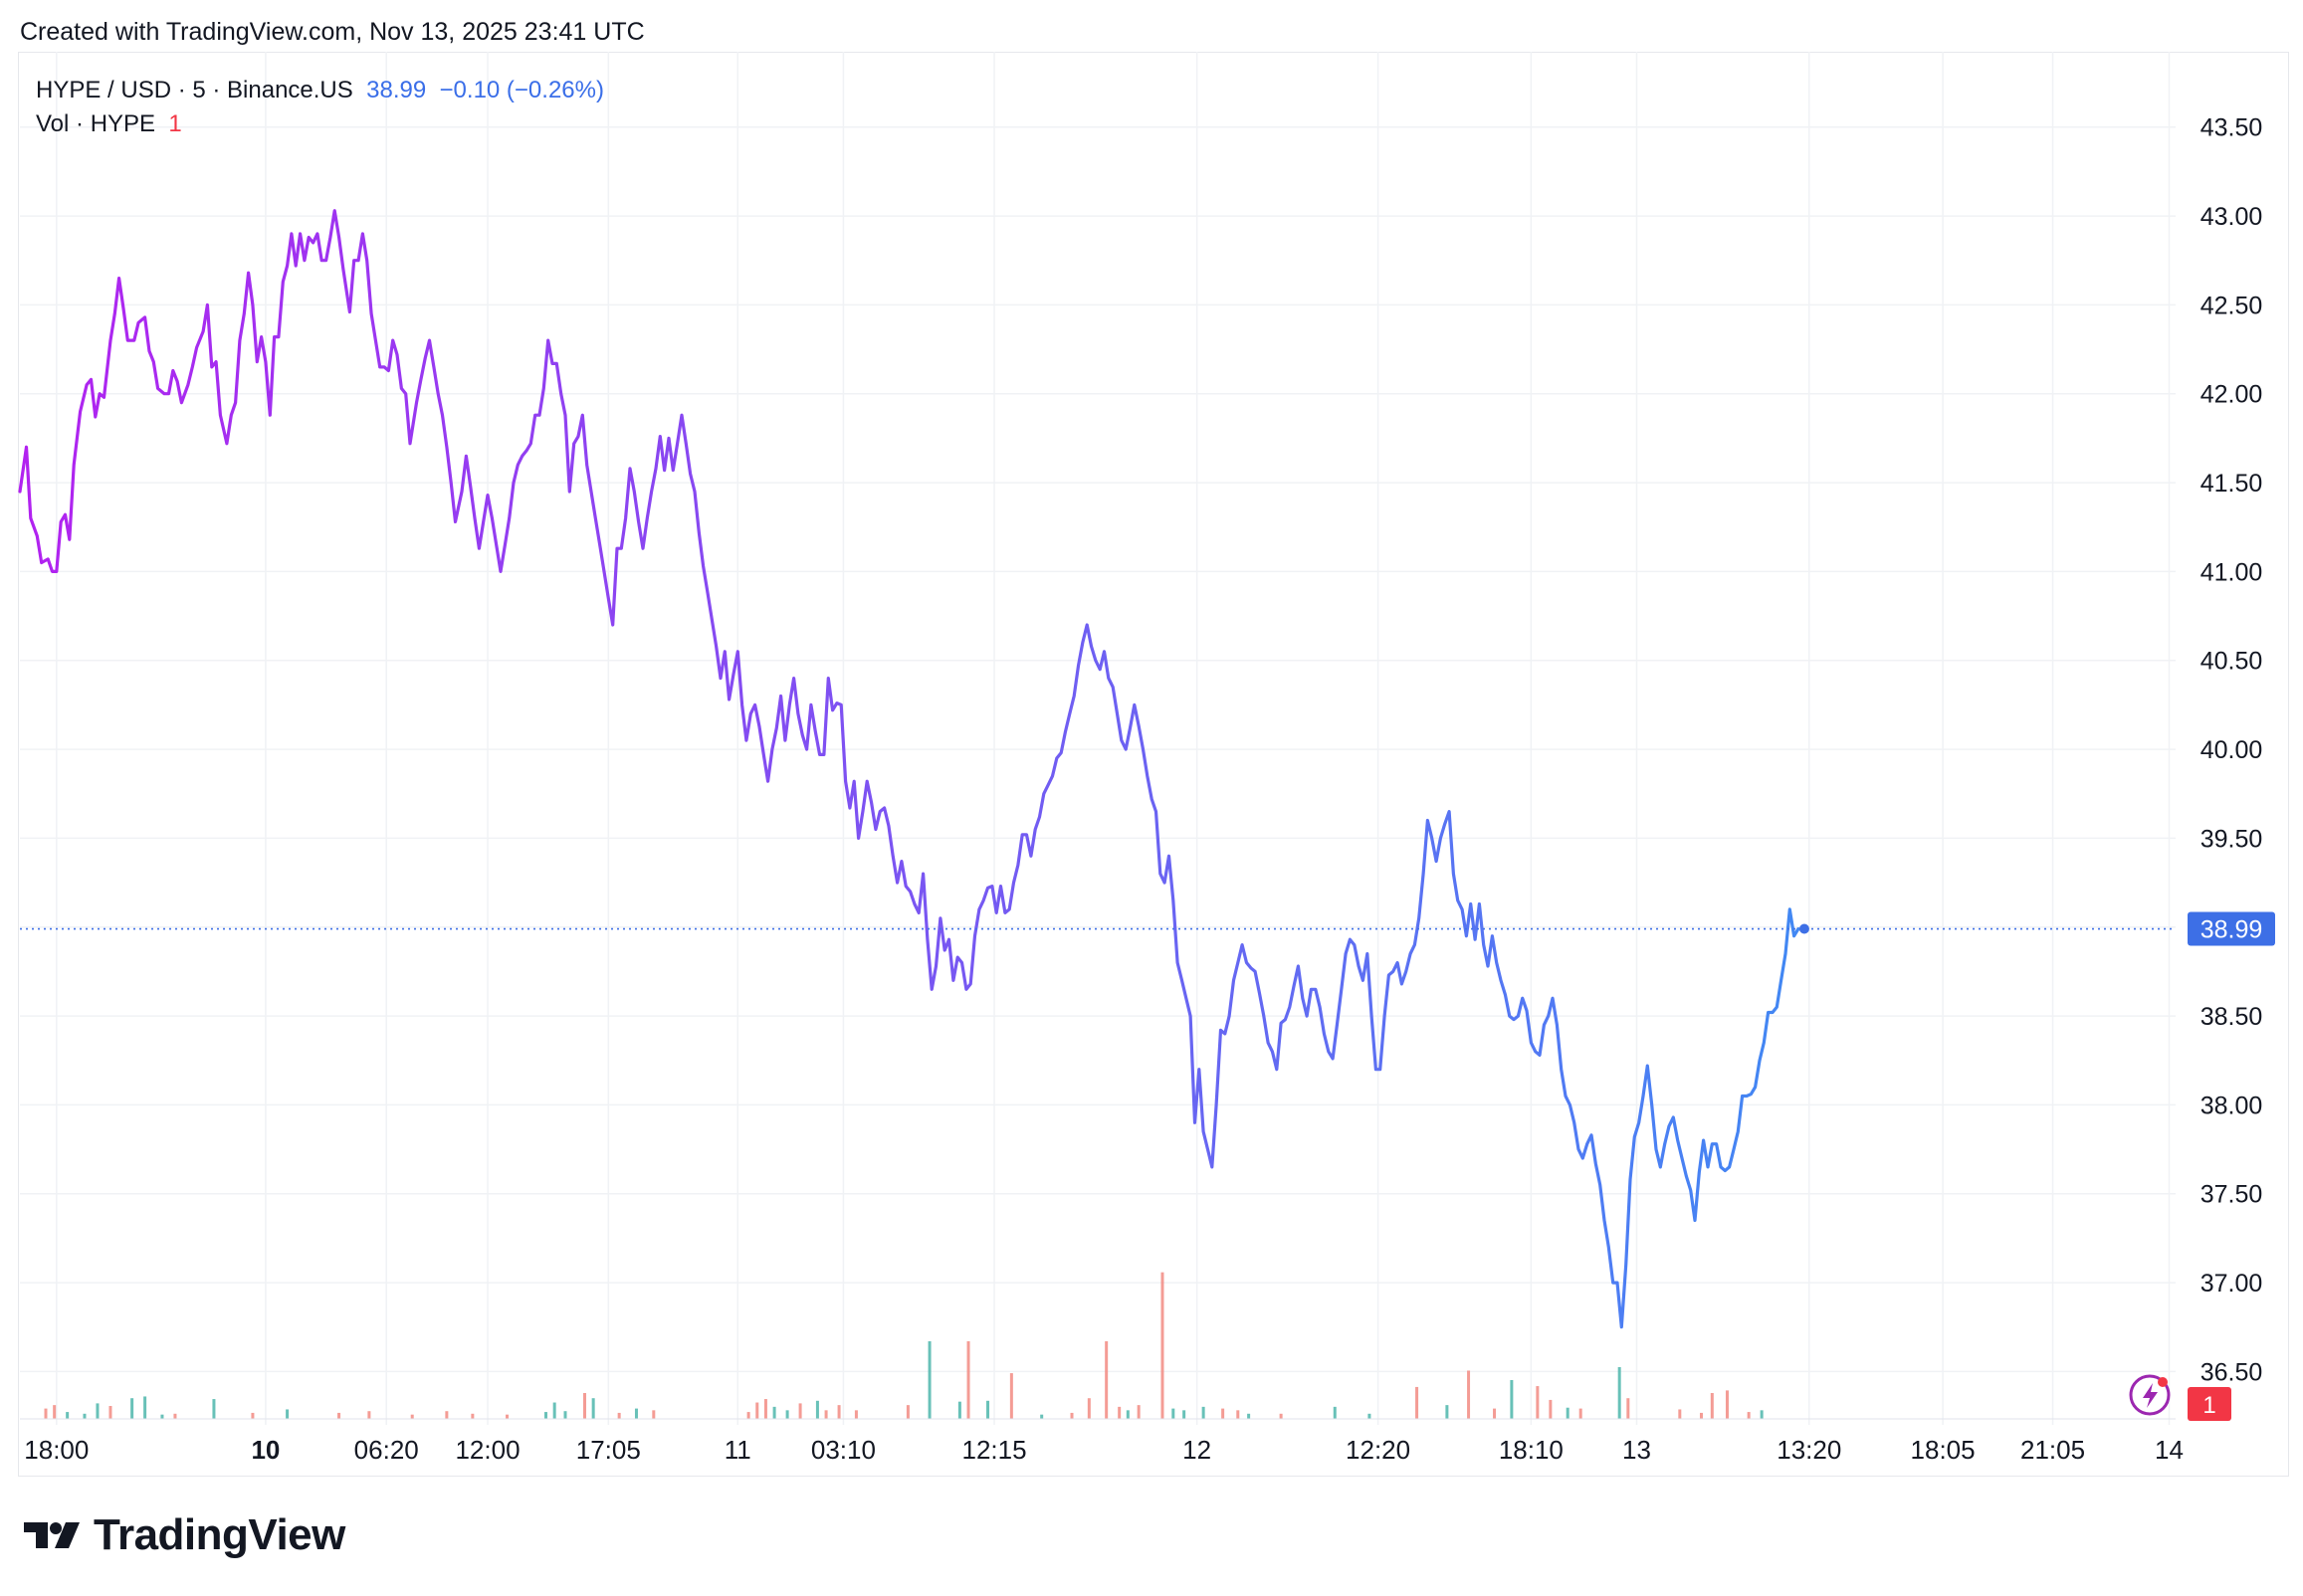 This screenshot has height=1596, width=2303. What do you see at coordinates (1098, 1346) in the screenshot?
I see `volume-bars` at bounding box center [1098, 1346].